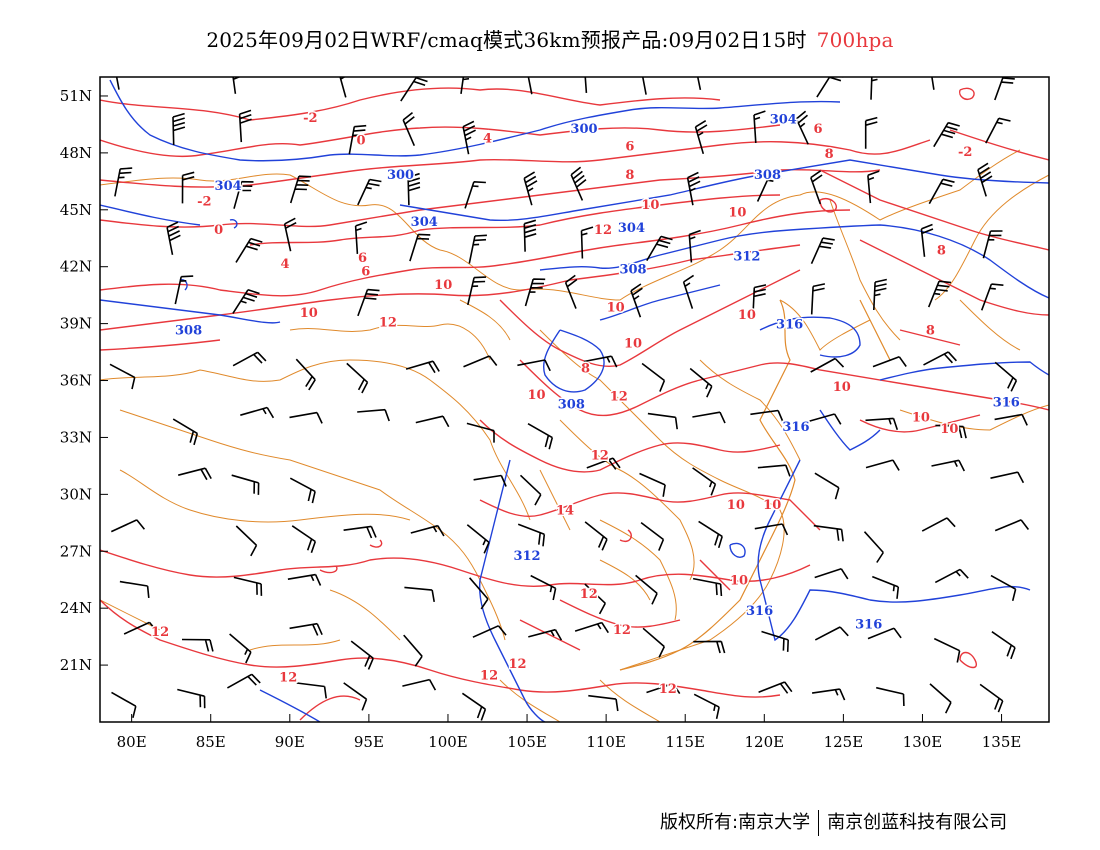 Image resolution: width=1100 pixels, height=850 pixels. Describe the element at coordinates (565, 511) in the screenshot. I see `temperature-label: 14` at that location.